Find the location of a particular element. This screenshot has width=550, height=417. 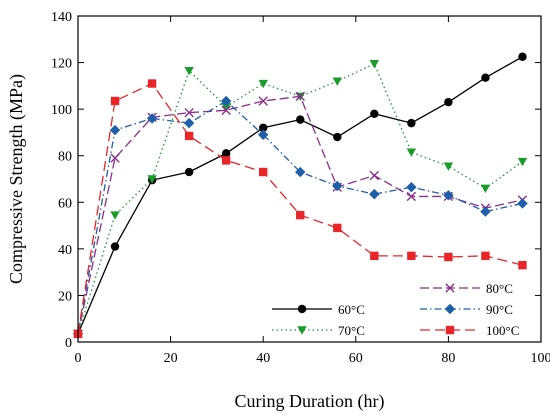

legend: 80°C 60°C 90°C 70°C 100°C is located at coordinates (395, 309).